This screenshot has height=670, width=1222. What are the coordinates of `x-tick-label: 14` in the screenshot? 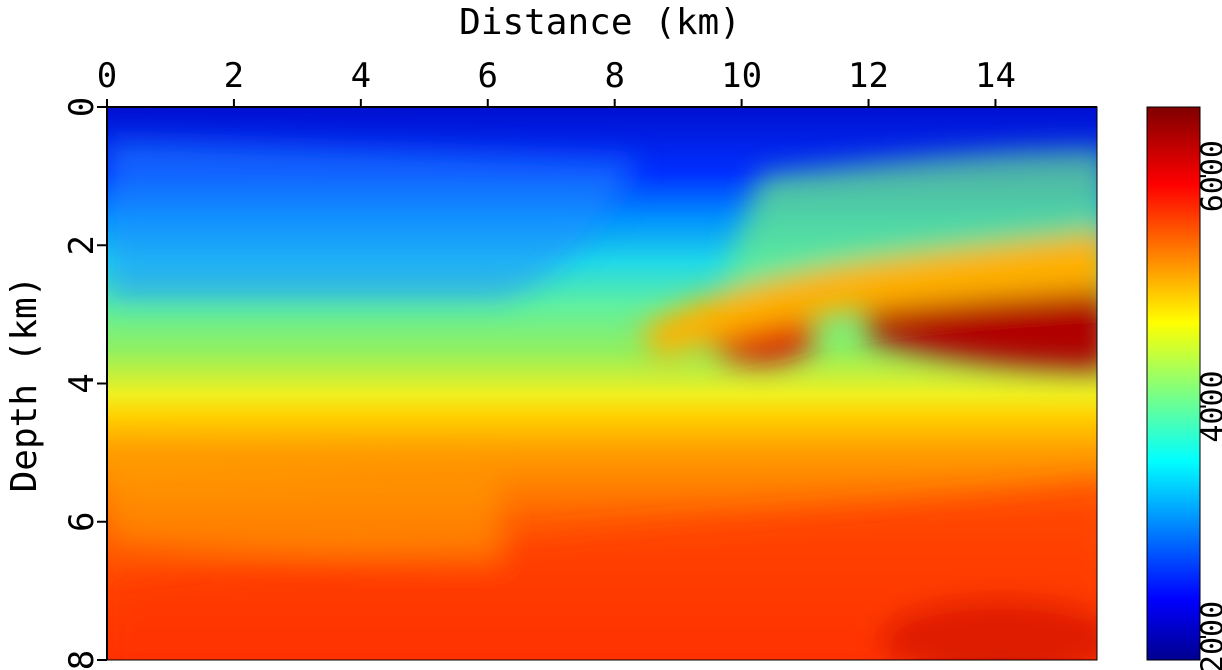 It's located at (995, 76).